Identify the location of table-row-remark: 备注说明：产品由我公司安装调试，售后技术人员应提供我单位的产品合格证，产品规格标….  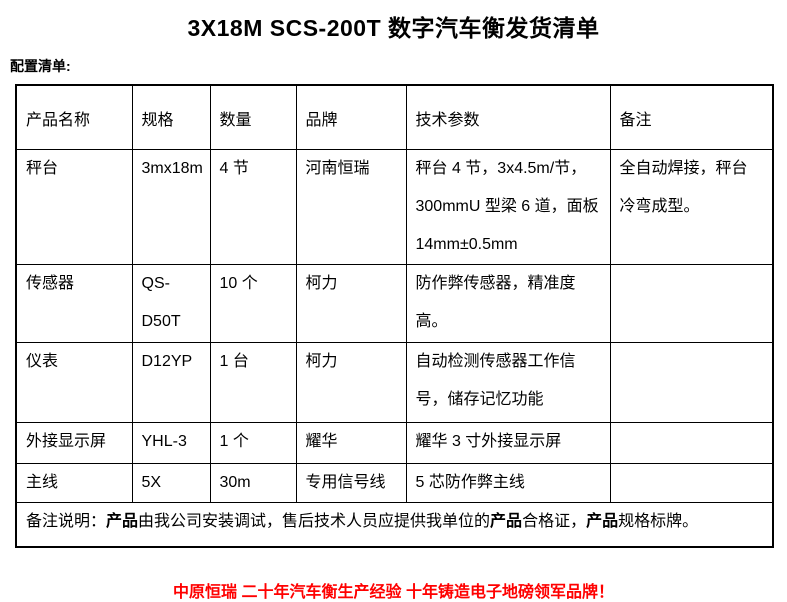
(394, 524).